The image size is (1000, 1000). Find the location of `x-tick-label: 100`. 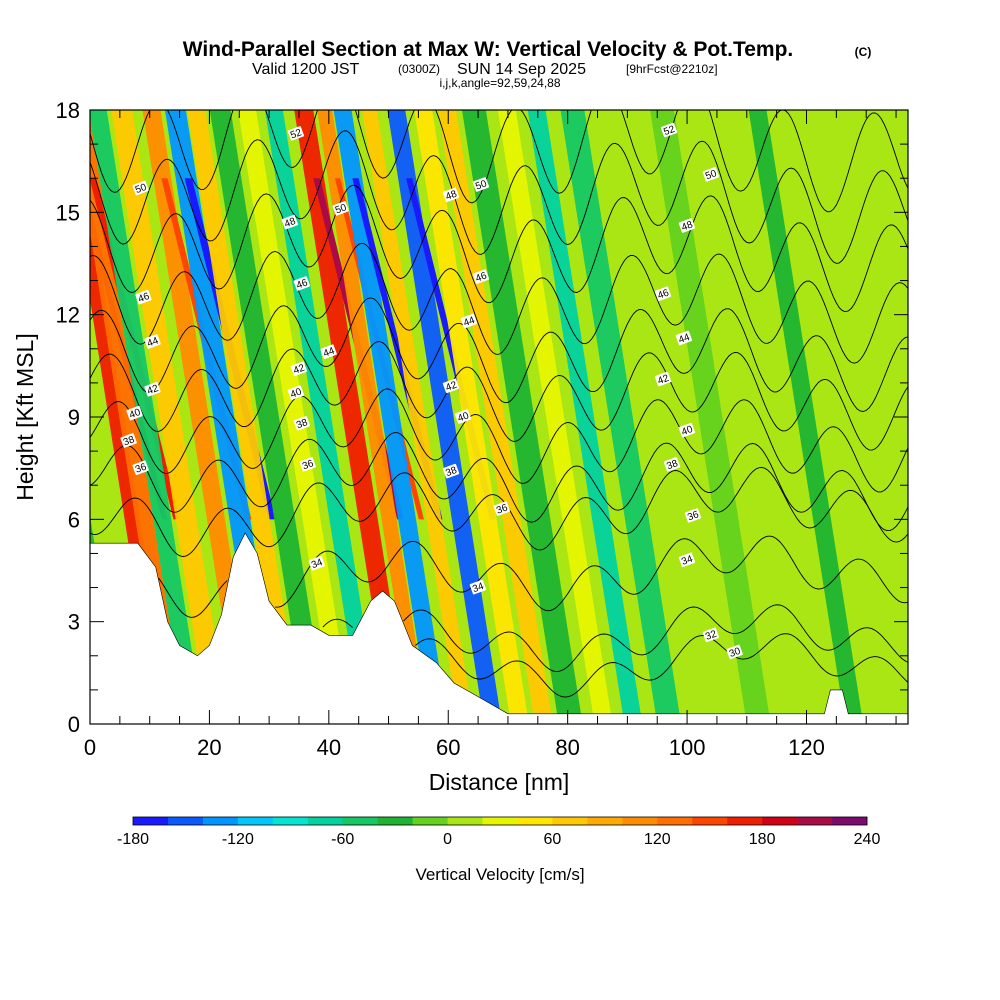

x-tick-label: 100 is located at coordinates (687, 747).